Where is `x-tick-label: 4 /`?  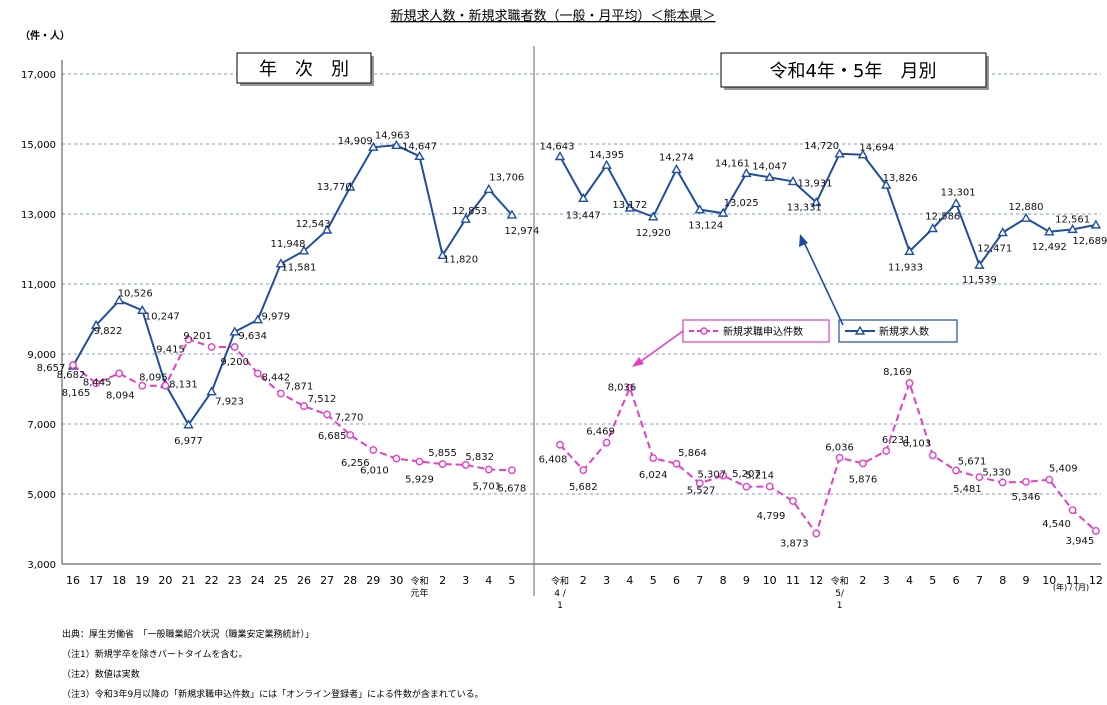
x-tick-label: 4 / is located at coordinates (560, 594).